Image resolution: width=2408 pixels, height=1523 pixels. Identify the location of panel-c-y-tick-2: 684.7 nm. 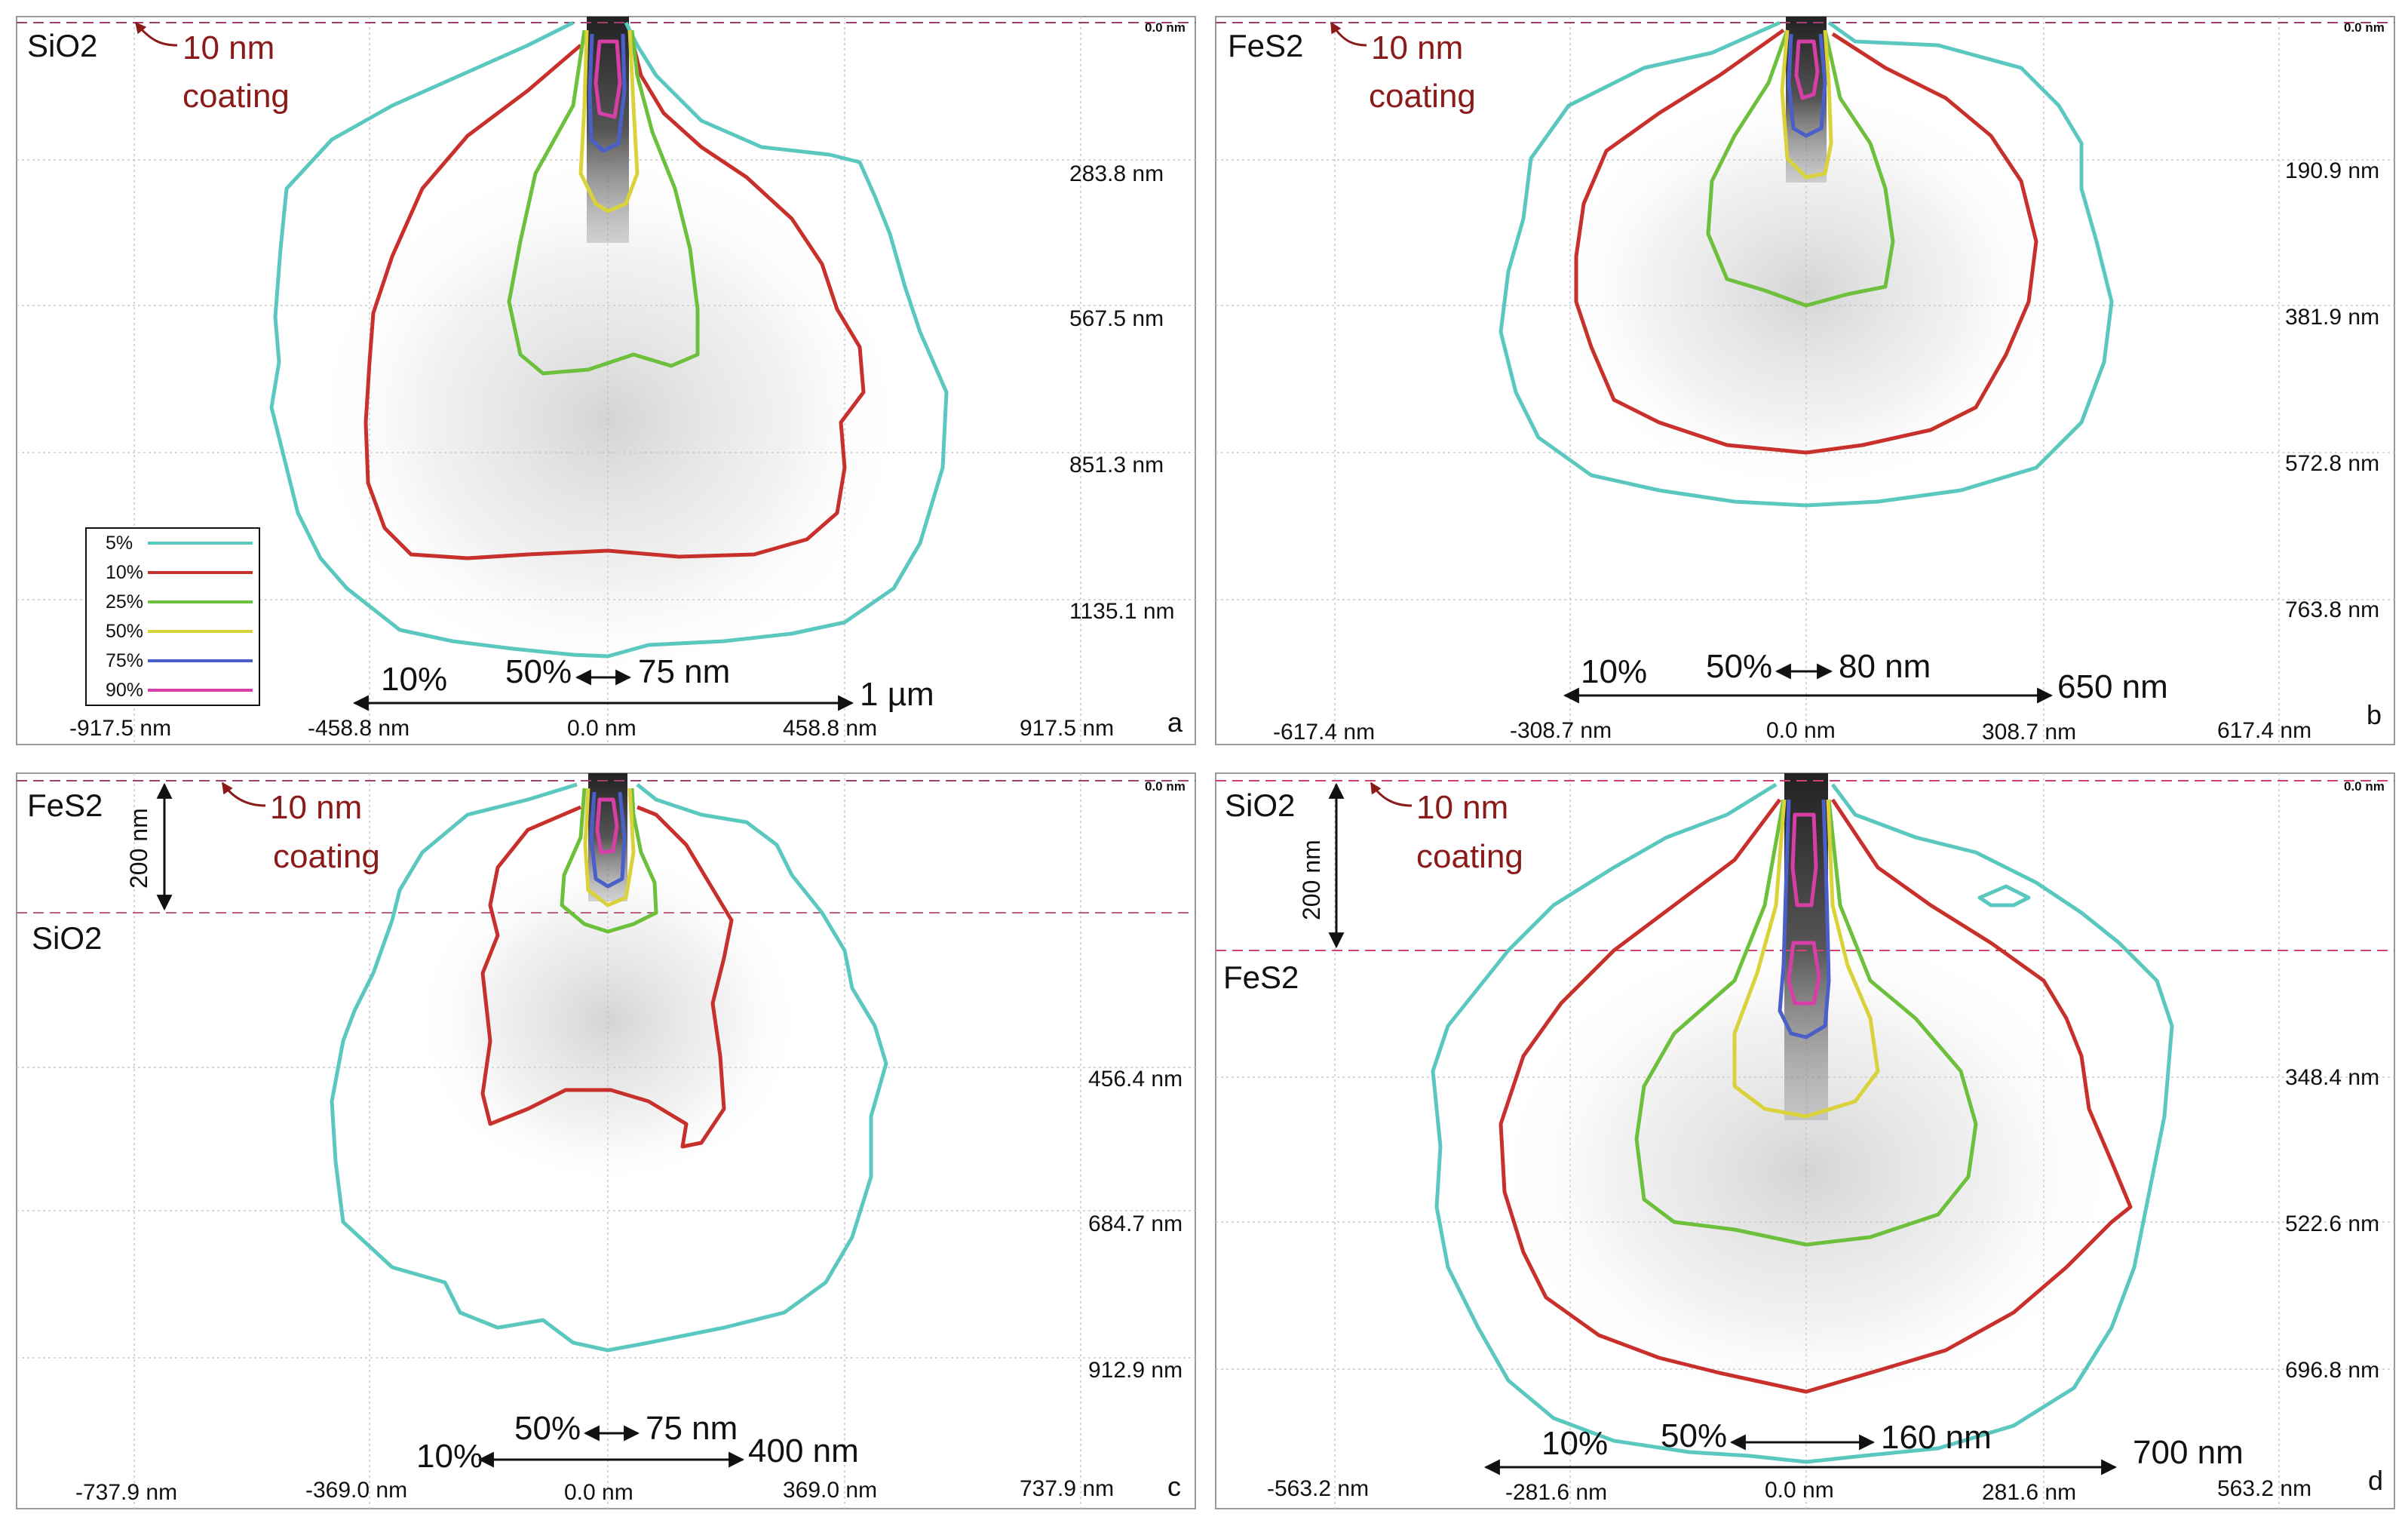
(1135, 1223).